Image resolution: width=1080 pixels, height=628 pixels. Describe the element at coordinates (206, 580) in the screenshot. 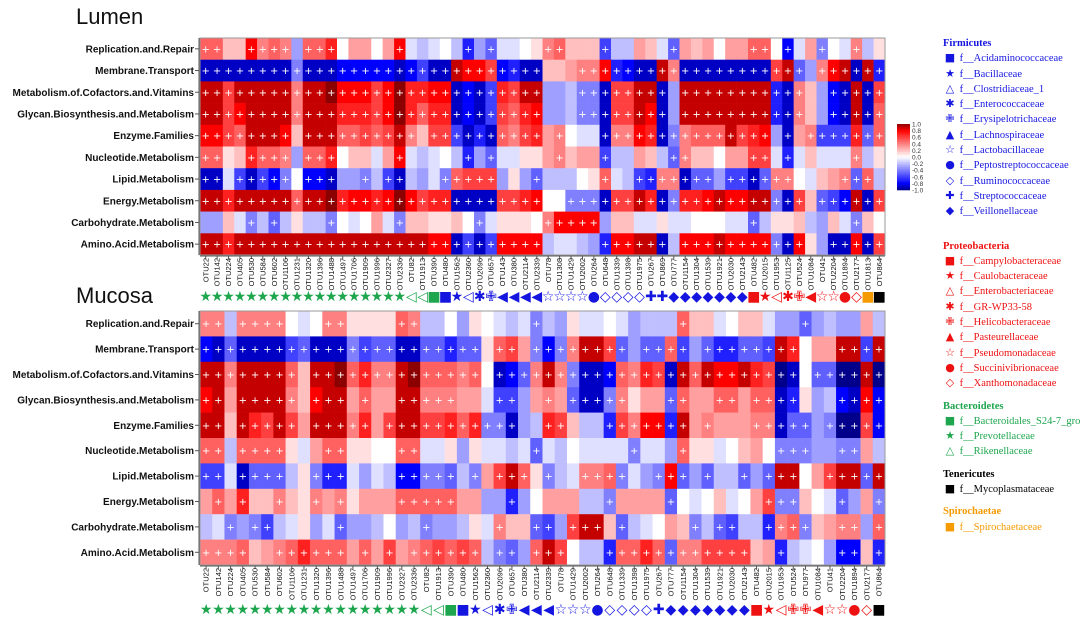

I see `column-label: OTU22` at that location.